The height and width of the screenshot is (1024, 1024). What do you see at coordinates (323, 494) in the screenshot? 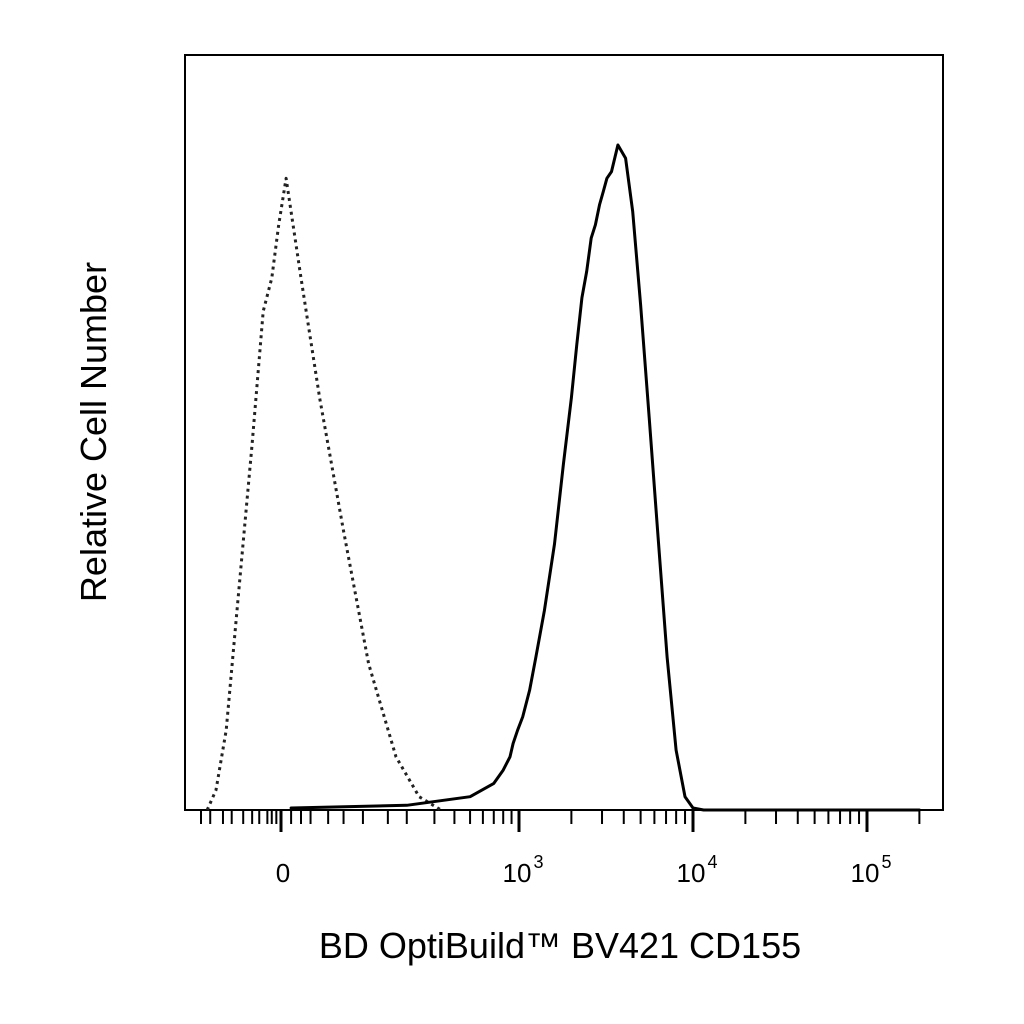
I see `series-1-line` at bounding box center [323, 494].